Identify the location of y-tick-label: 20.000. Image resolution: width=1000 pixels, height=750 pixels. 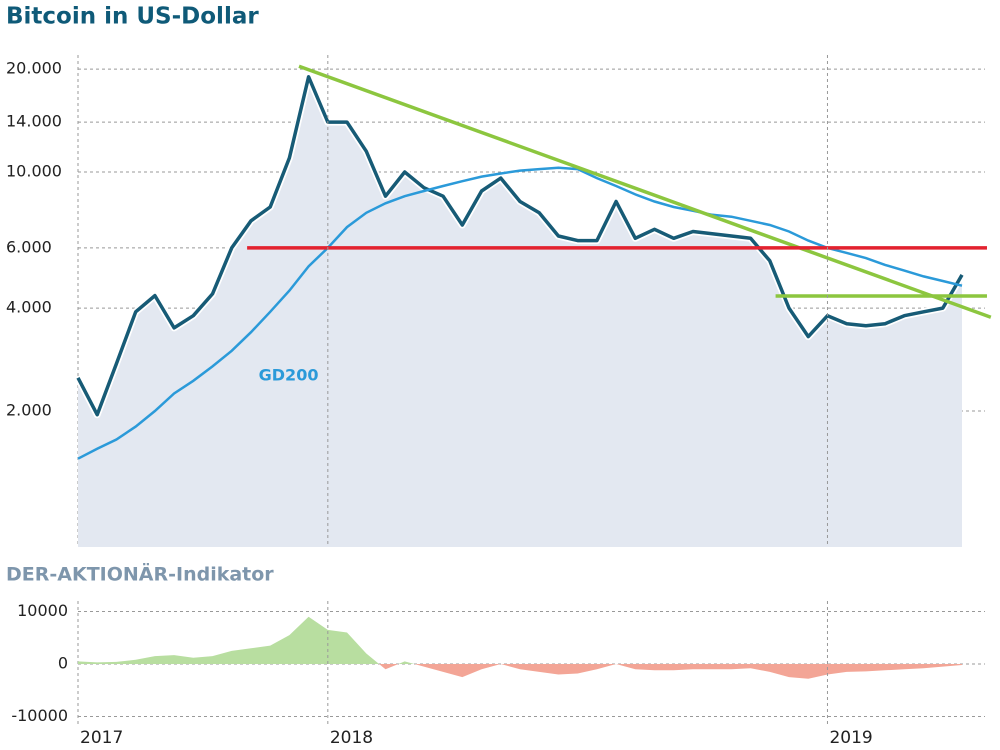
(34, 68).